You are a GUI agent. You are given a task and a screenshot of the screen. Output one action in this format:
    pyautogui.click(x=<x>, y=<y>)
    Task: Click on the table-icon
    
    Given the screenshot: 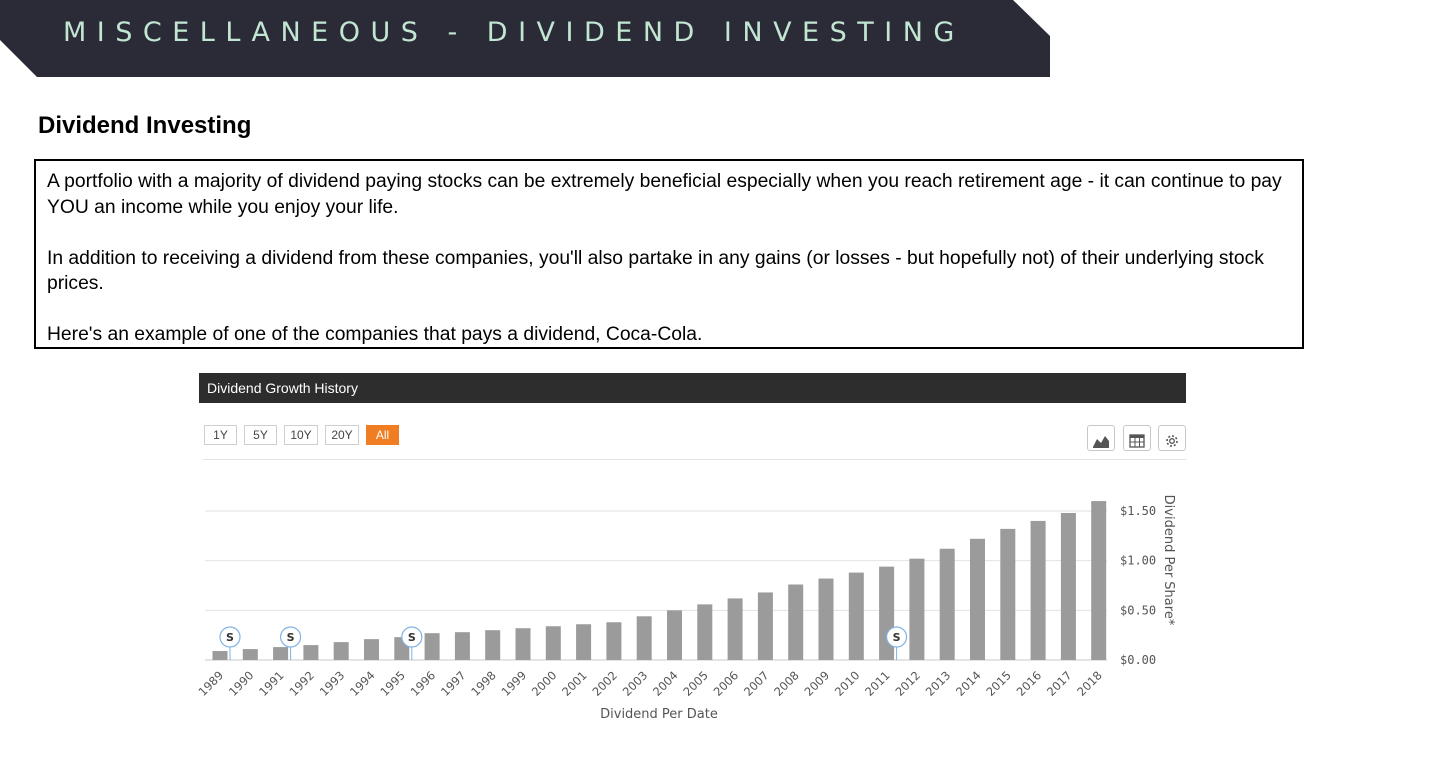 What is the action you would take?
    pyautogui.click(x=1137, y=440)
    